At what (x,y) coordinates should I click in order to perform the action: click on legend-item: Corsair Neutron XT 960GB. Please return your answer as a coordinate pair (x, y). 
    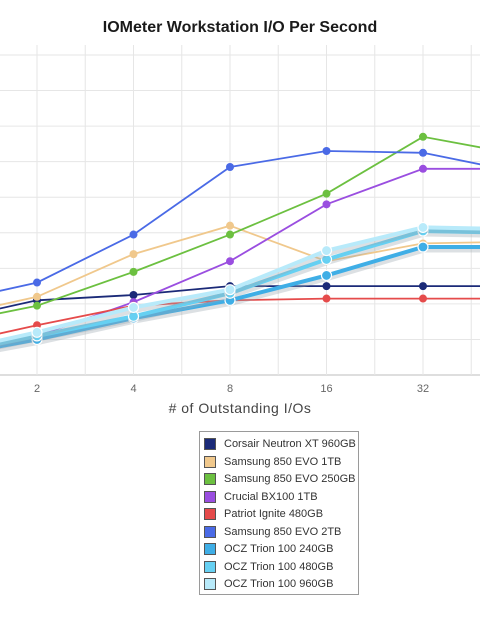
    Looking at the image, I should click on (280, 444).